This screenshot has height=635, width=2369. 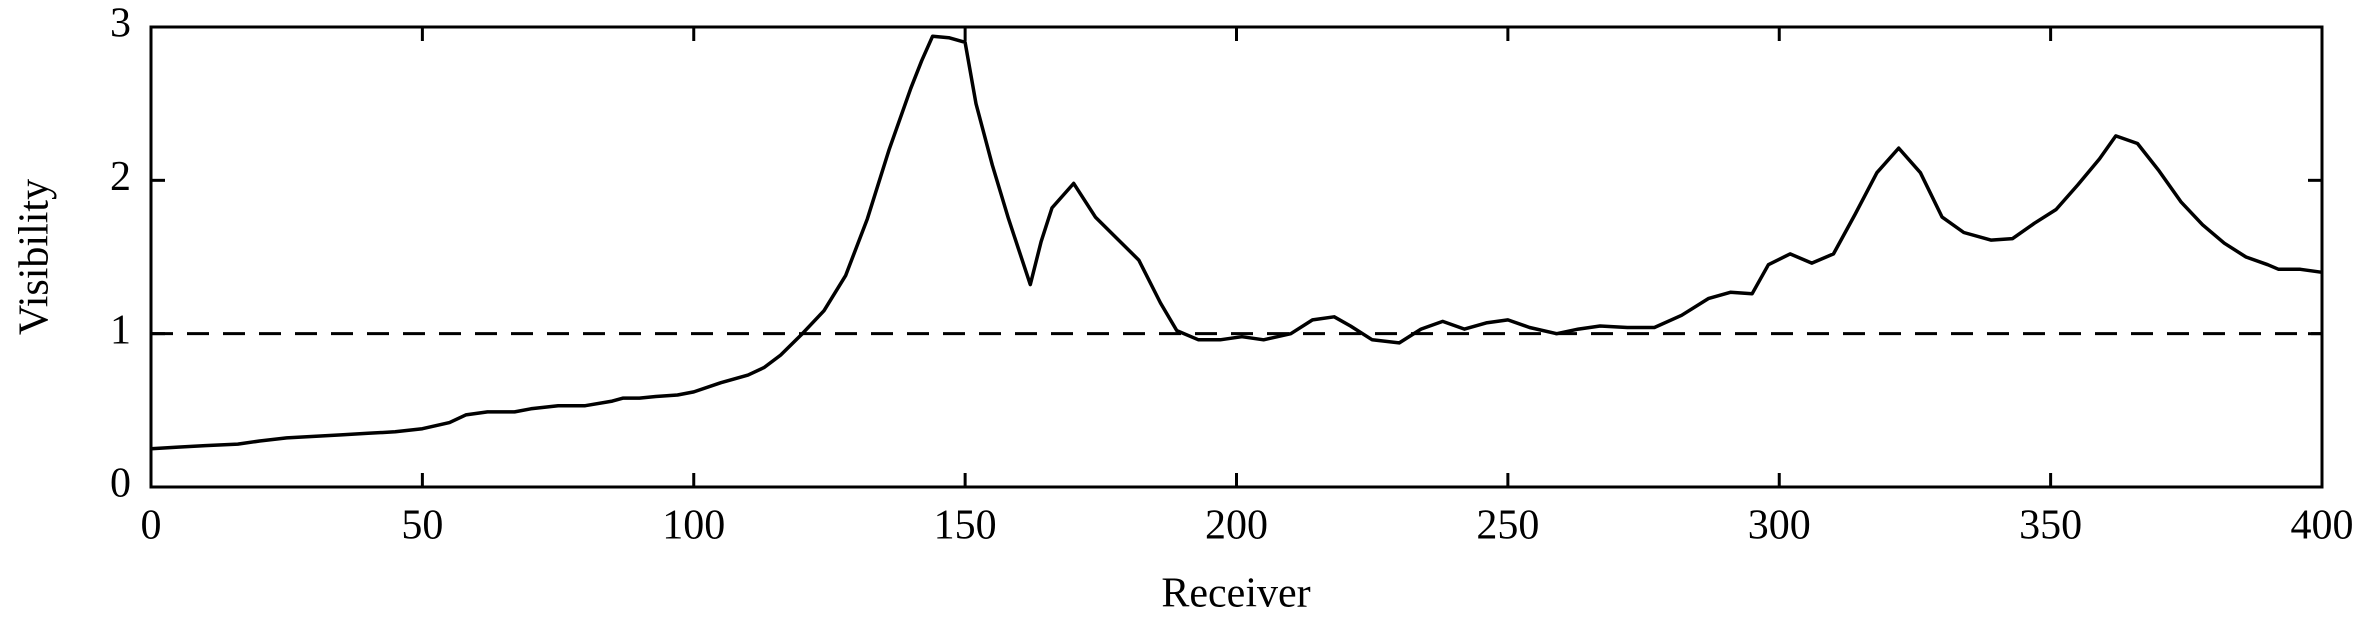 What do you see at coordinates (2322, 526) in the screenshot?
I see `x-tick-label: 400` at bounding box center [2322, 526].